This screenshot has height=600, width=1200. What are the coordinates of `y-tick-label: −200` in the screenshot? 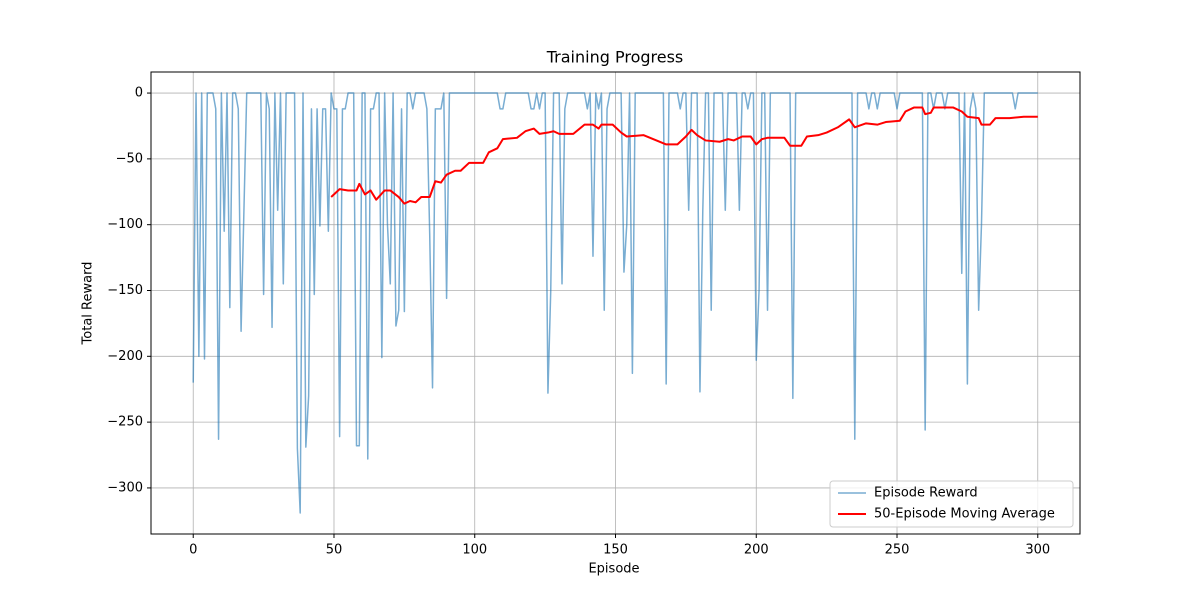 It's located at (125, 356).